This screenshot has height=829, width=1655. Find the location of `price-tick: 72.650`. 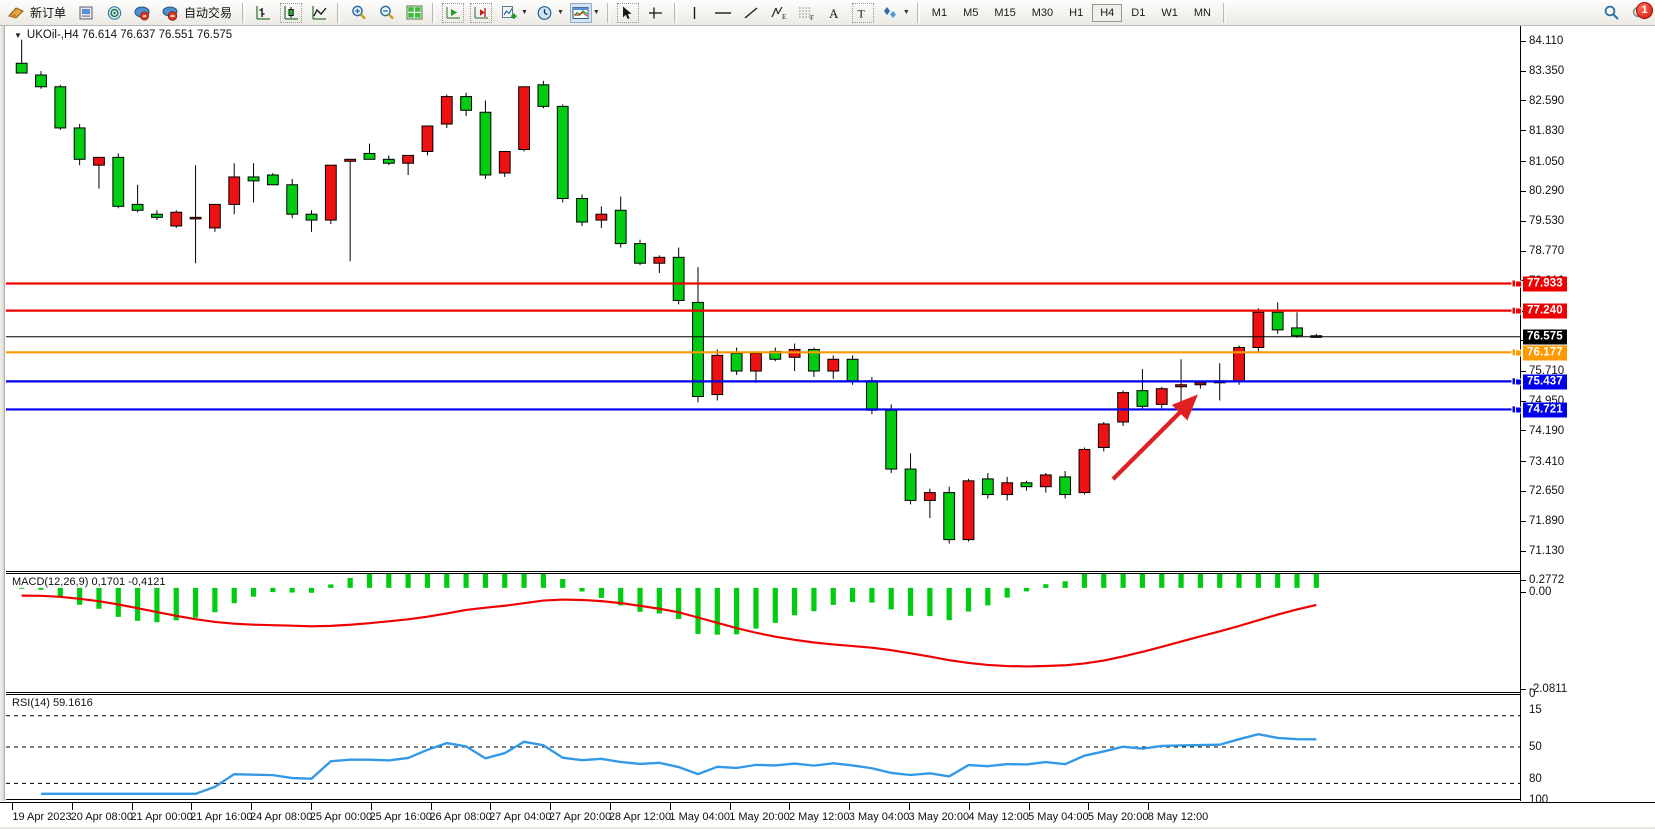

price-tick: 72.650 is located at coordinates (1542, 491).